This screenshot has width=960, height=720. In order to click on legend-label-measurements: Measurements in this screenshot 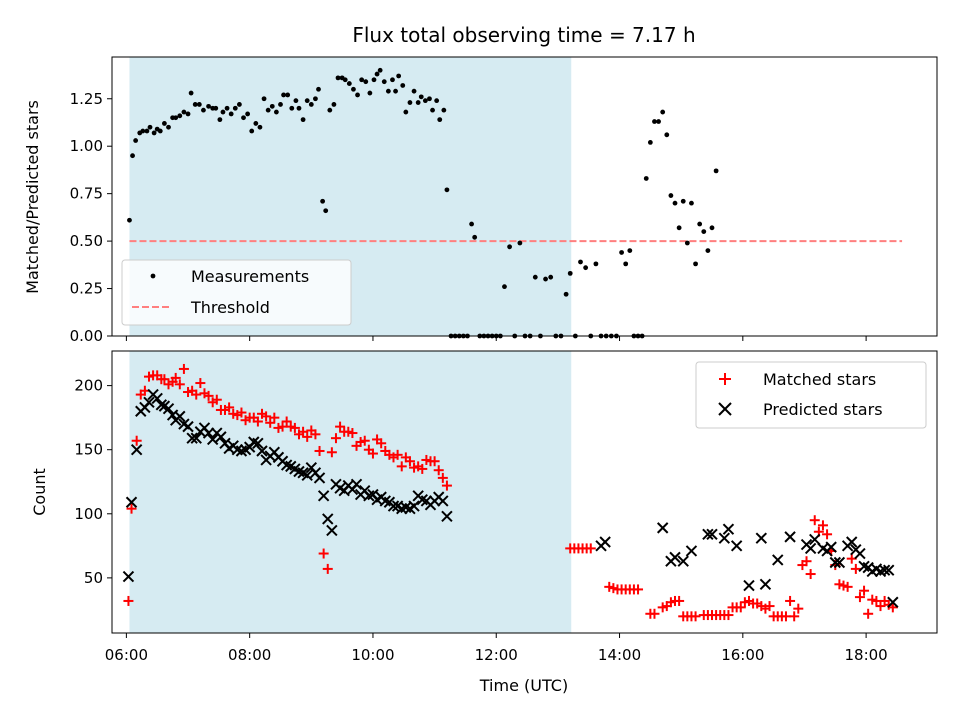, I will do `click(250, 276)`.